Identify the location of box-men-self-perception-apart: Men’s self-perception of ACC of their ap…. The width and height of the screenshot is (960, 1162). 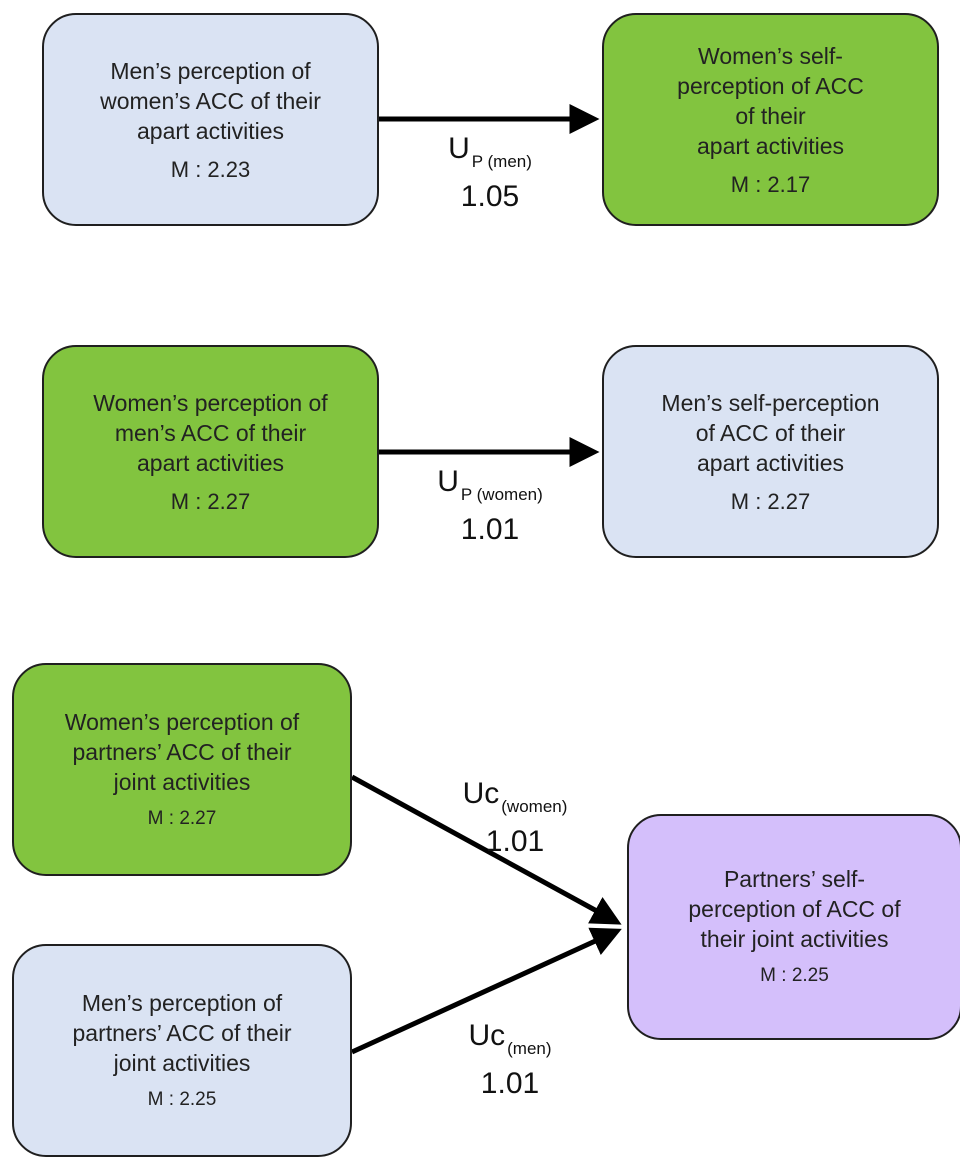
(770, 451).